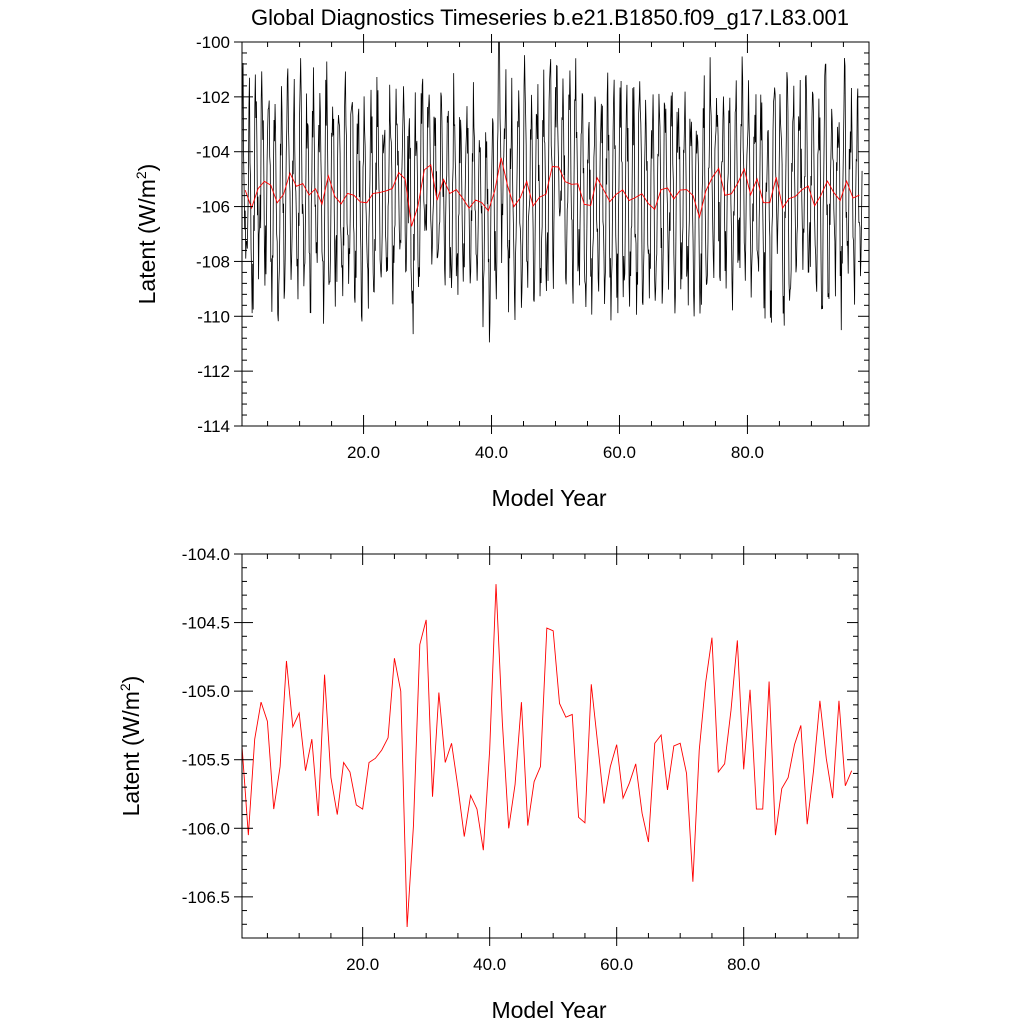  Describe the element at coordinates (206, 623) in the screenshot. I see `bottom-y-tick-label: -104.5` at that location.